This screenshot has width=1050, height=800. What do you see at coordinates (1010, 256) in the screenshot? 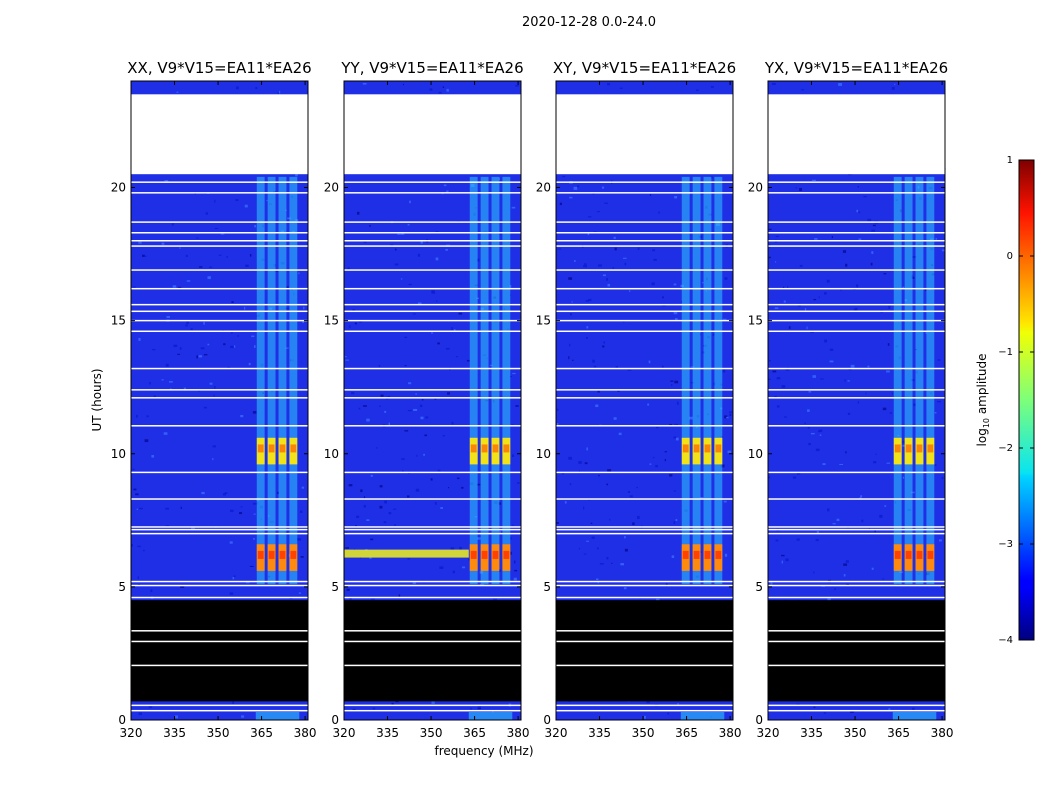
I see `colorbar-tick-label: 0` at bounding box center [1010, 256].